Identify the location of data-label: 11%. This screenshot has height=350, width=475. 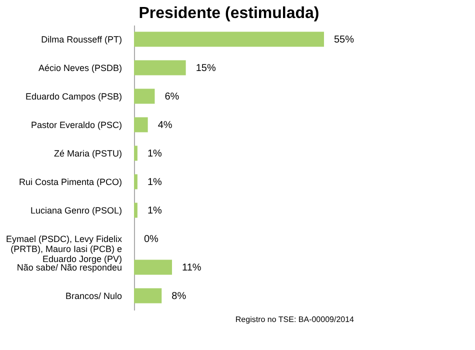
(192, 268).